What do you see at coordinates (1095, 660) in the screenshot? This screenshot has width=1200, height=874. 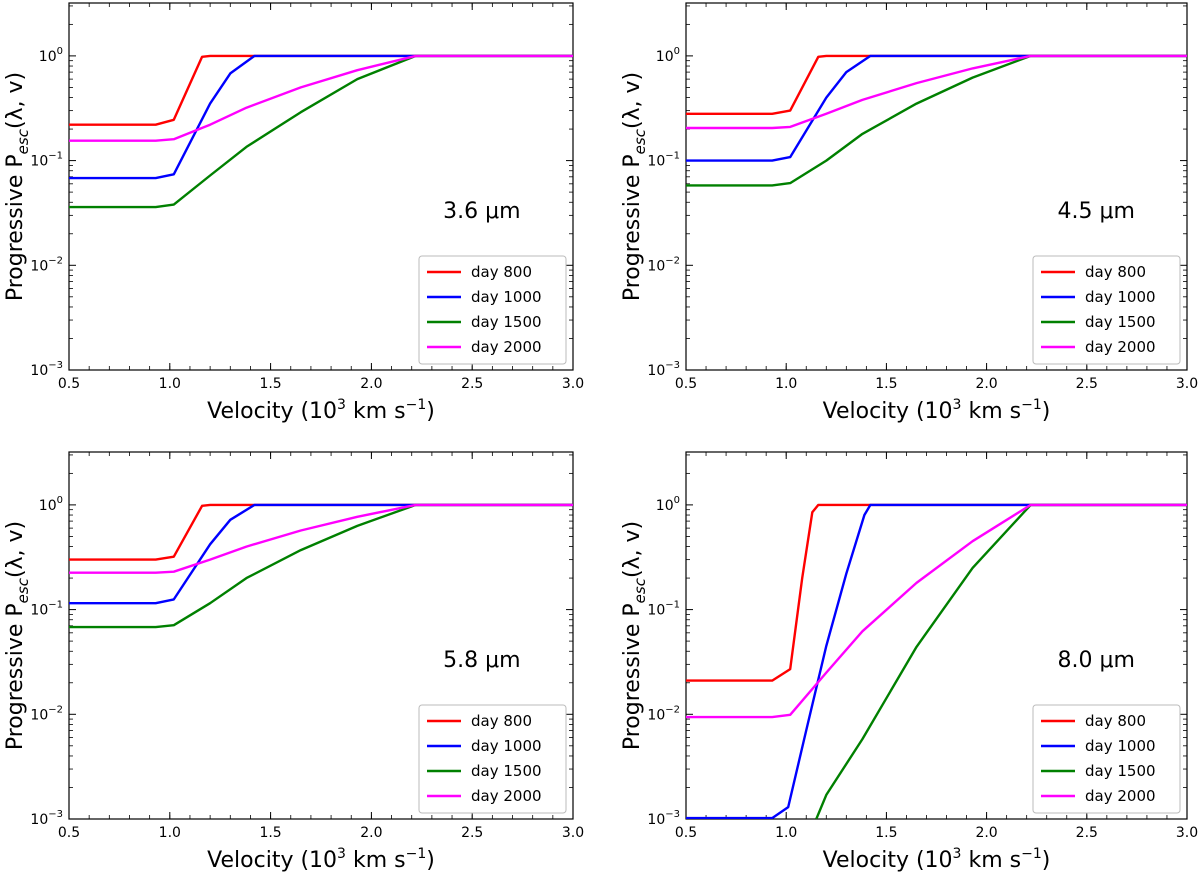 I see `wavelength-annotation: 8.0 μm` at bounding box center [1095, 660].